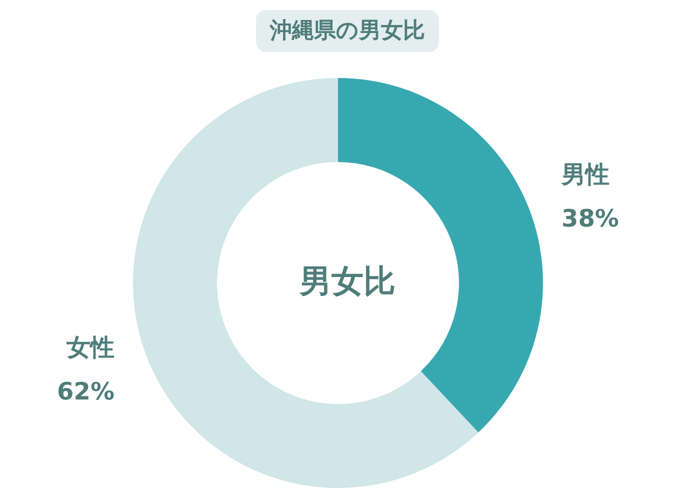  What do you see at coordinates (585, 174) in the screenshot?
I see `slice-label: 男性` at bounding box center [585, 174].